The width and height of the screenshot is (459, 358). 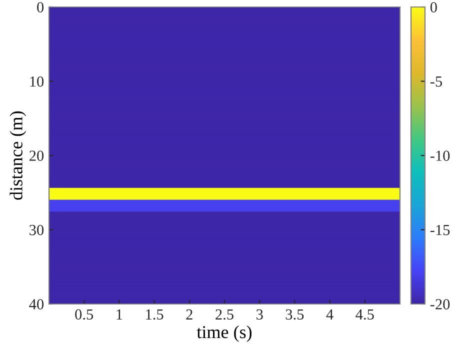 I want to click on color-bar-label: -20, so click(x=440, y=304).